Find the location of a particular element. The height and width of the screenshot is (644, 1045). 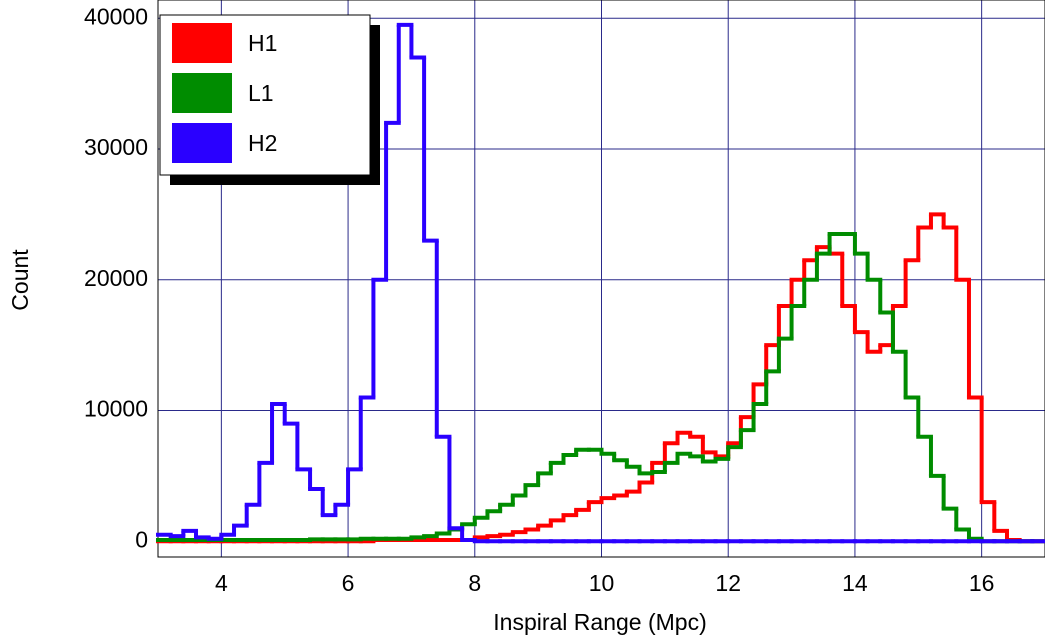

y-tick-label: 30000 is located at coordinates (116, 147).